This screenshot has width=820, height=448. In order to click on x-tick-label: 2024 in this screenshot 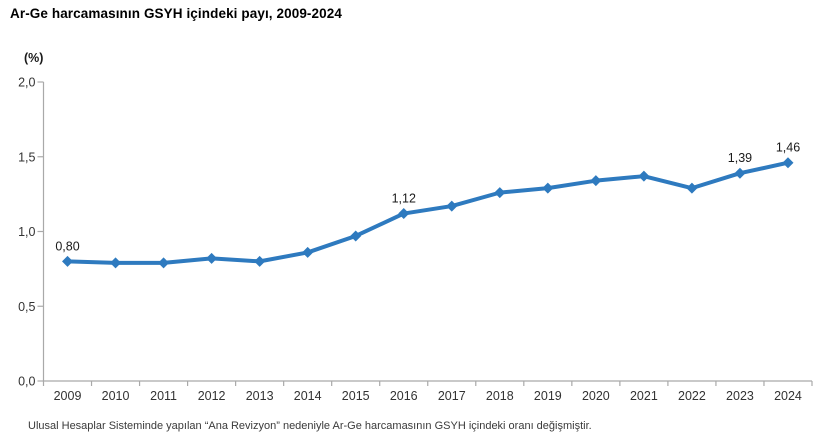, I will do `click(788, 396)`.